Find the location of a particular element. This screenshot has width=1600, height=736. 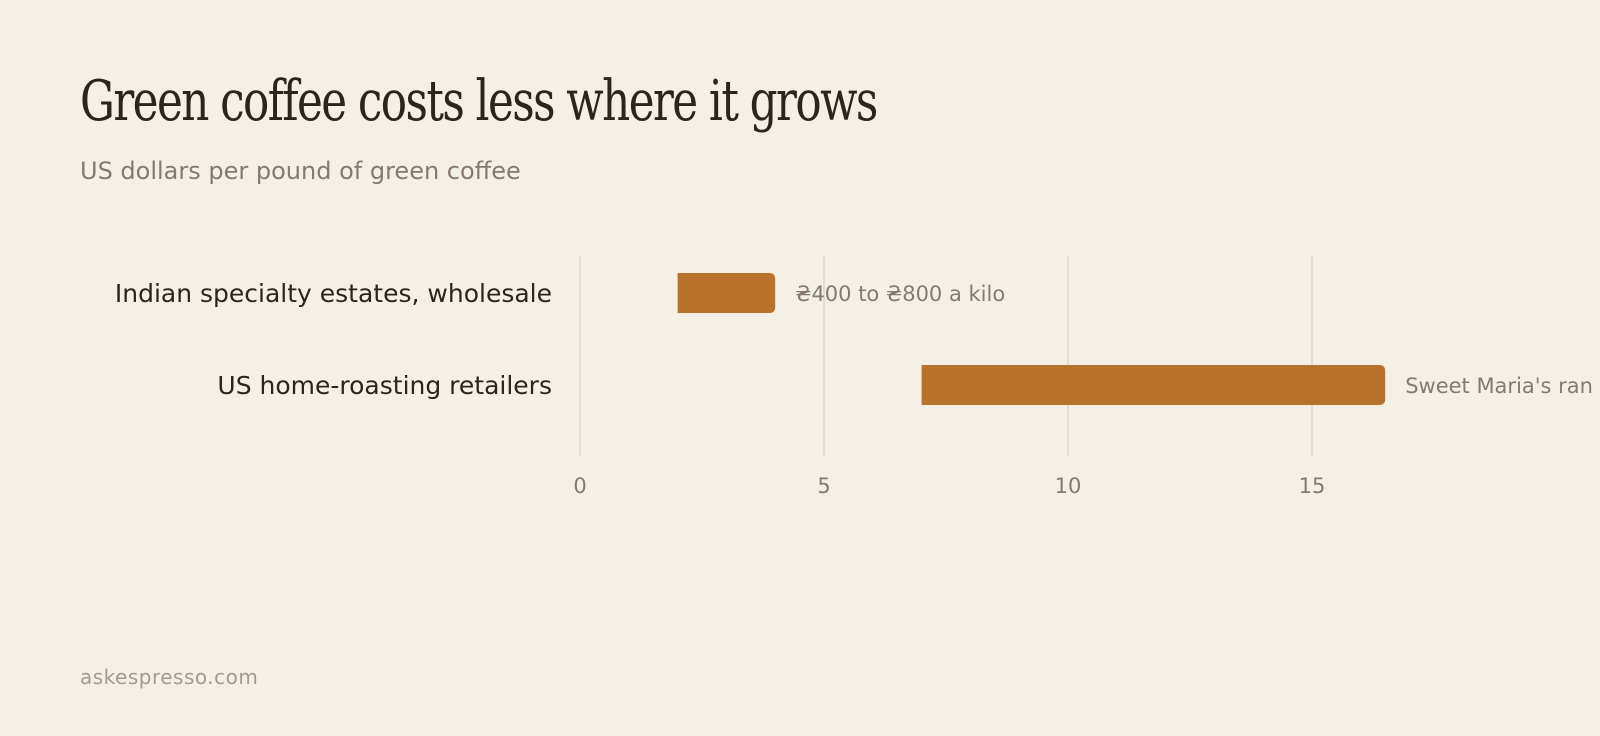

chart-title: Green coffee costs less where it grows is located at coordinates (479, 101).